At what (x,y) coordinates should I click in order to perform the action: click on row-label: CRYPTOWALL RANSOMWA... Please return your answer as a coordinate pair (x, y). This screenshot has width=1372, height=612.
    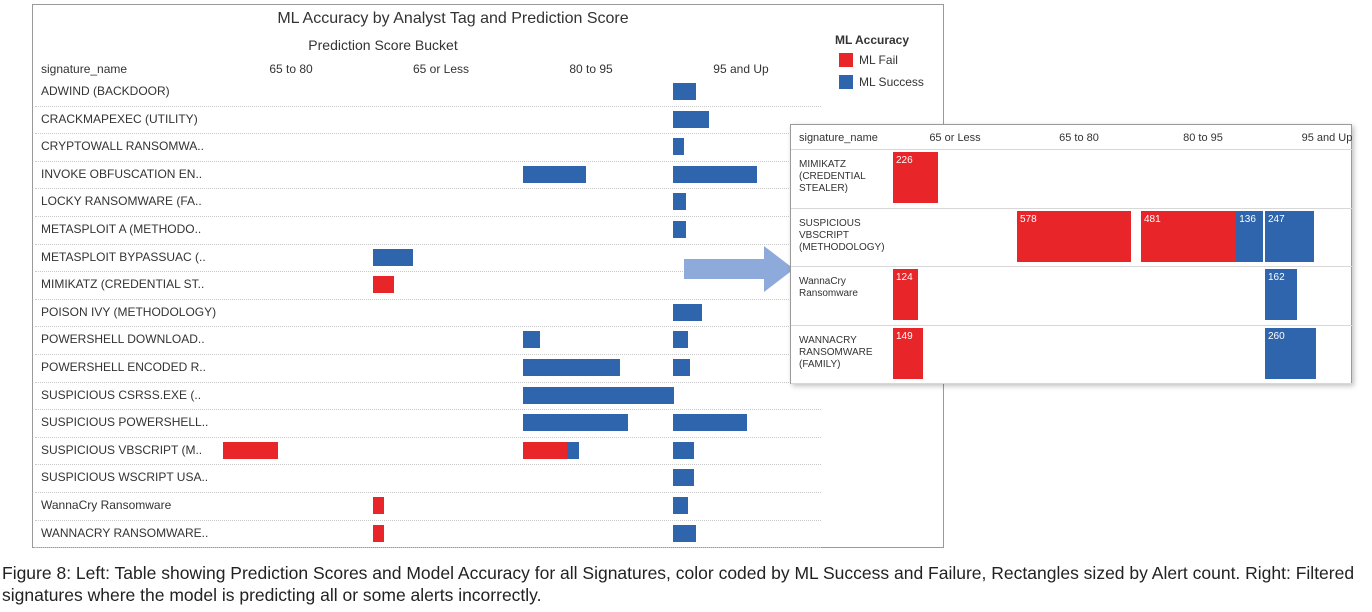
    Looking at the image, I should click on (122, 146).